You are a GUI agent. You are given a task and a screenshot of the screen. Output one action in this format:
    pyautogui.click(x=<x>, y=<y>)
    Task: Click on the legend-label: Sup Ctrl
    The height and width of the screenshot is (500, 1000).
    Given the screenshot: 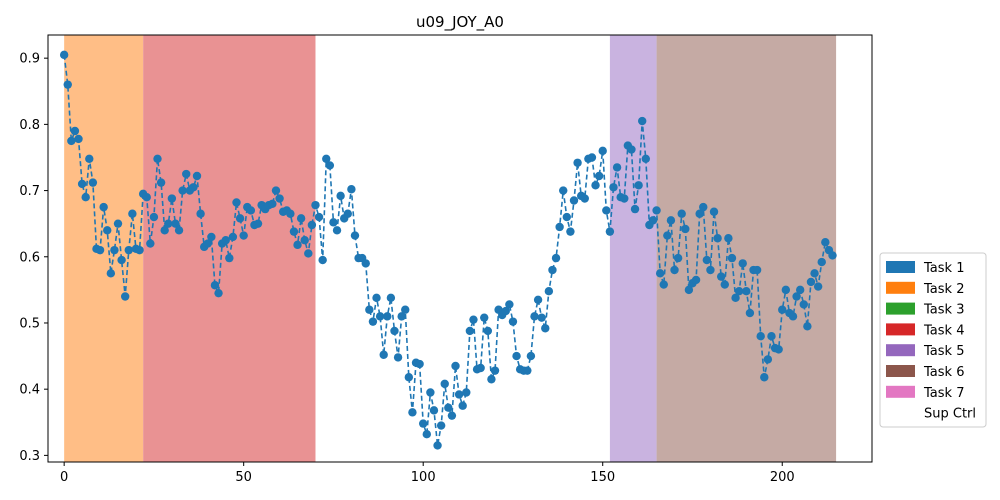 What is the action you would take?
    pyautogui.click(x=950, y=414)
    